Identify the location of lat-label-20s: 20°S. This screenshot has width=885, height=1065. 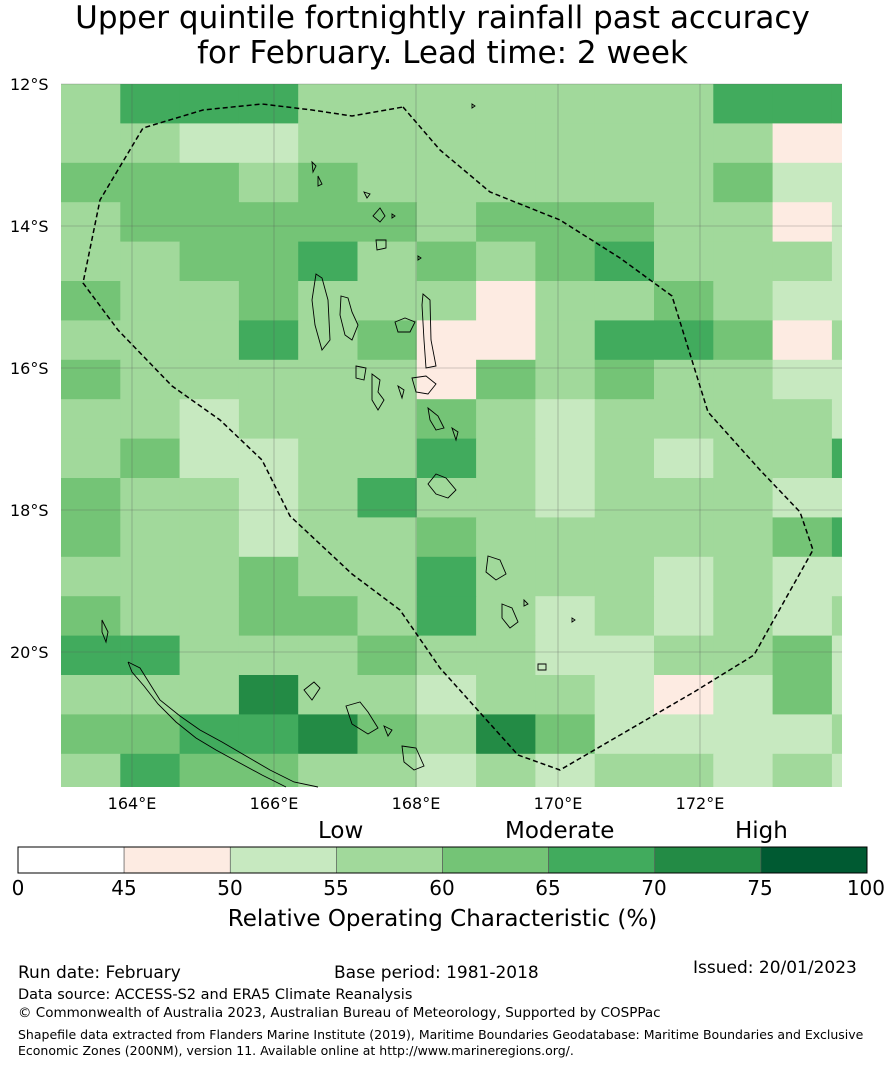
(29, 652).